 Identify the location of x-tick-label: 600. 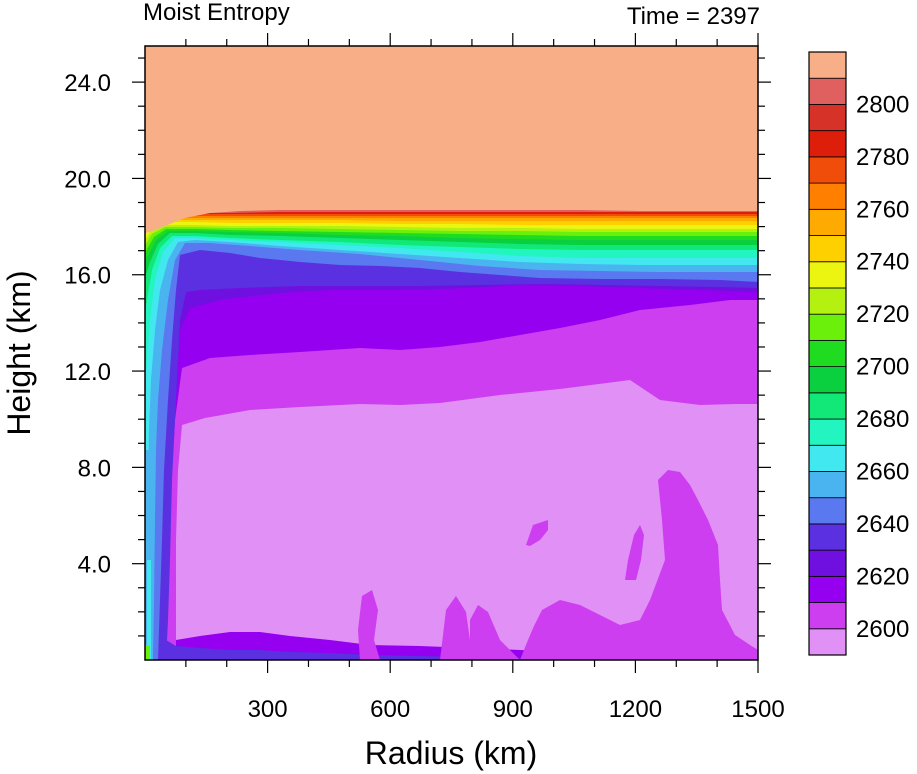
(390, 709).